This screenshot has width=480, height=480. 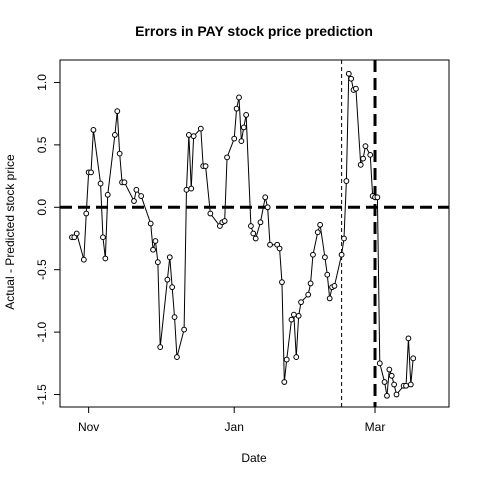 What do you see at coordinates (231, 420) in the screenshot?
I see `x-axis: Nov Jan Mar` at bounding box center [231, 420].